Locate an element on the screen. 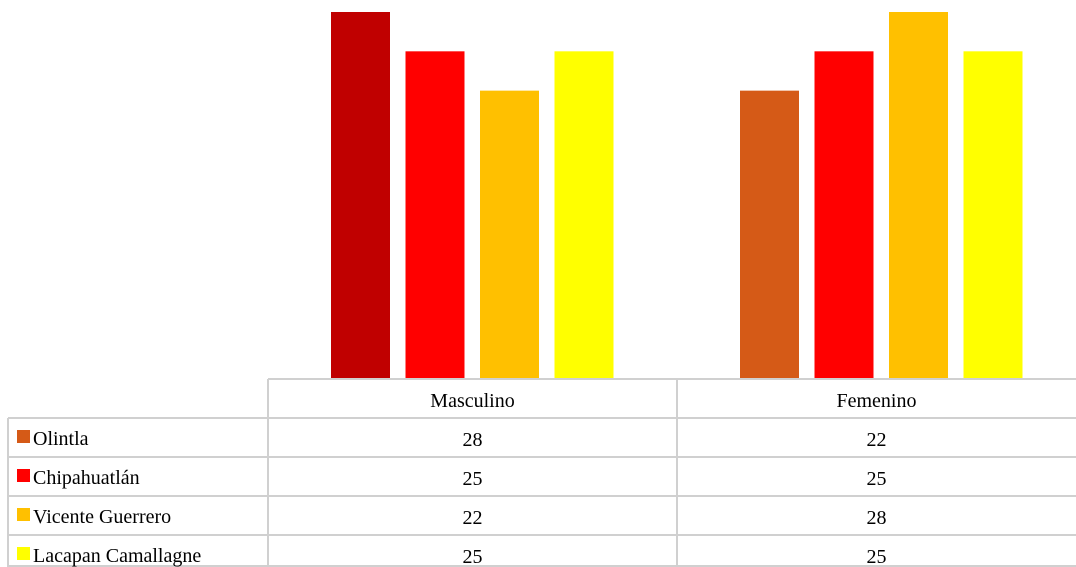  legend-label-vicente-guerrero: Vicente Guerrero is located at coordinates (102, 517).